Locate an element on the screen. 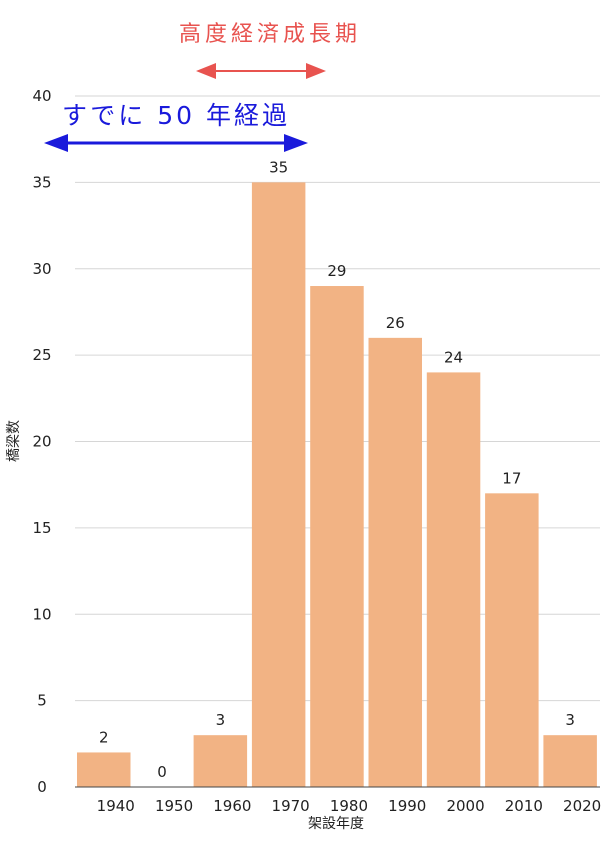 This screenshot has width=602, height=841. data-label-2000: 24 is located at coordinates (453, 357).